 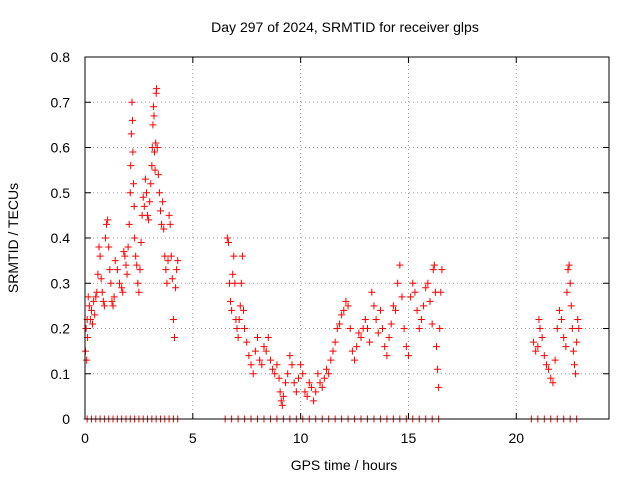 What do you see at coordinates (516, 438) in the screenshot?
I see `x-tick-label: 20` at bounding box center [516, 438].